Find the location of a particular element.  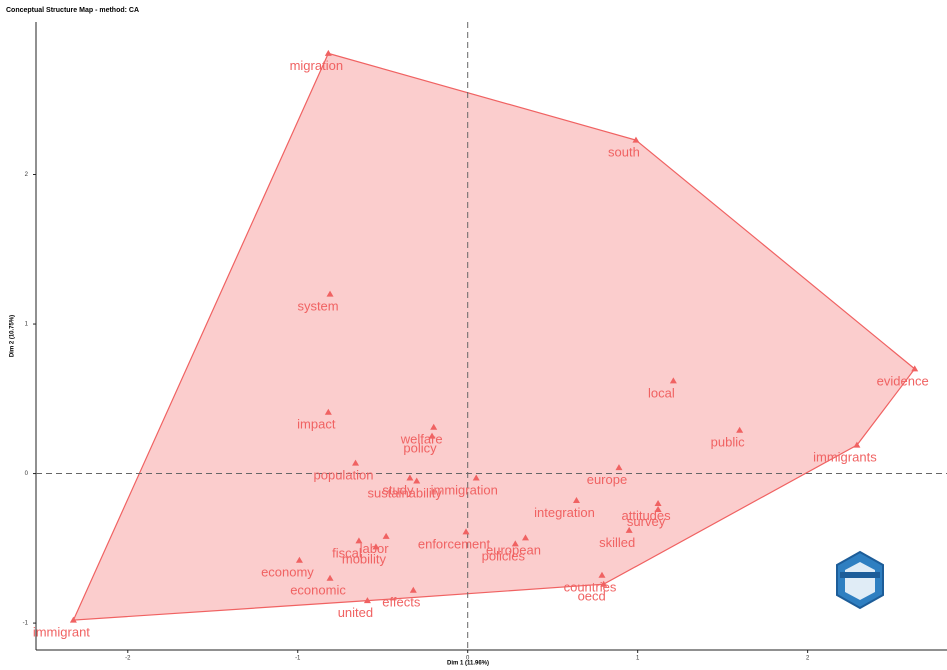

point-label: skilled is located at coordinates (617, 542).